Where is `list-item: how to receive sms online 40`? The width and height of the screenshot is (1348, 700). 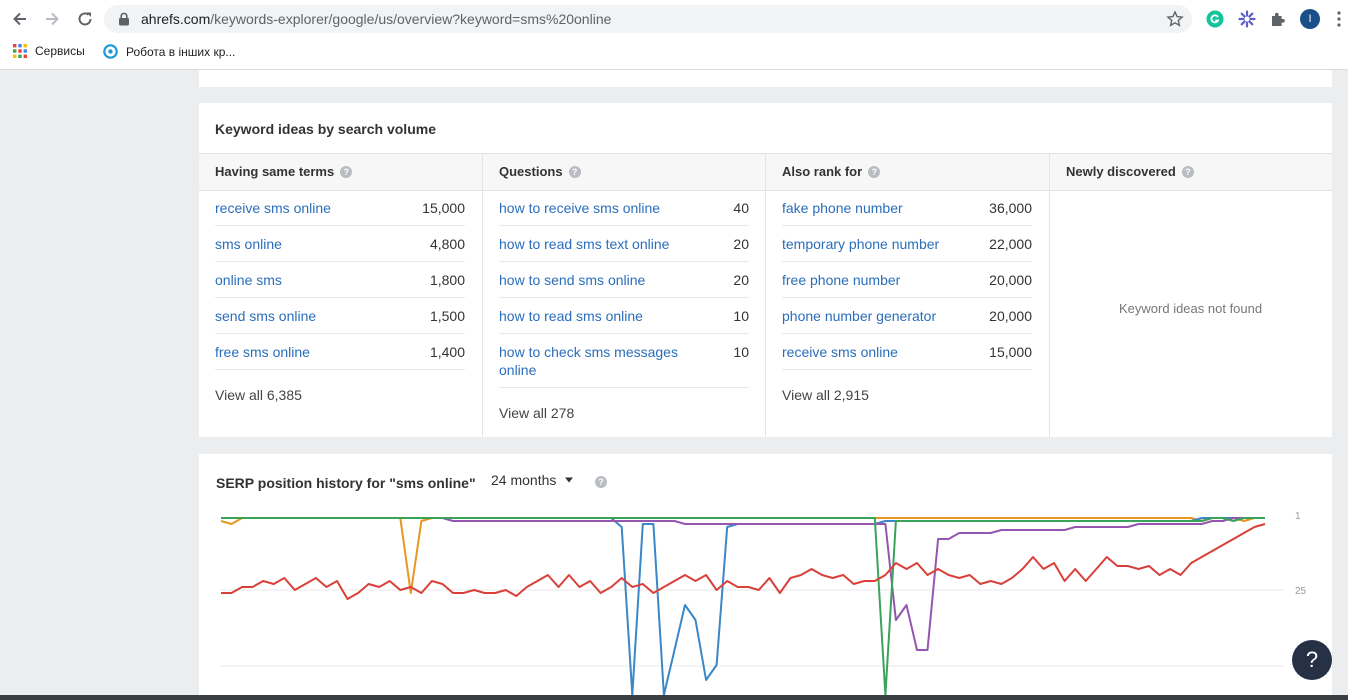 list-item: how to receive sms online 40 is located at coordinates (624, 208).